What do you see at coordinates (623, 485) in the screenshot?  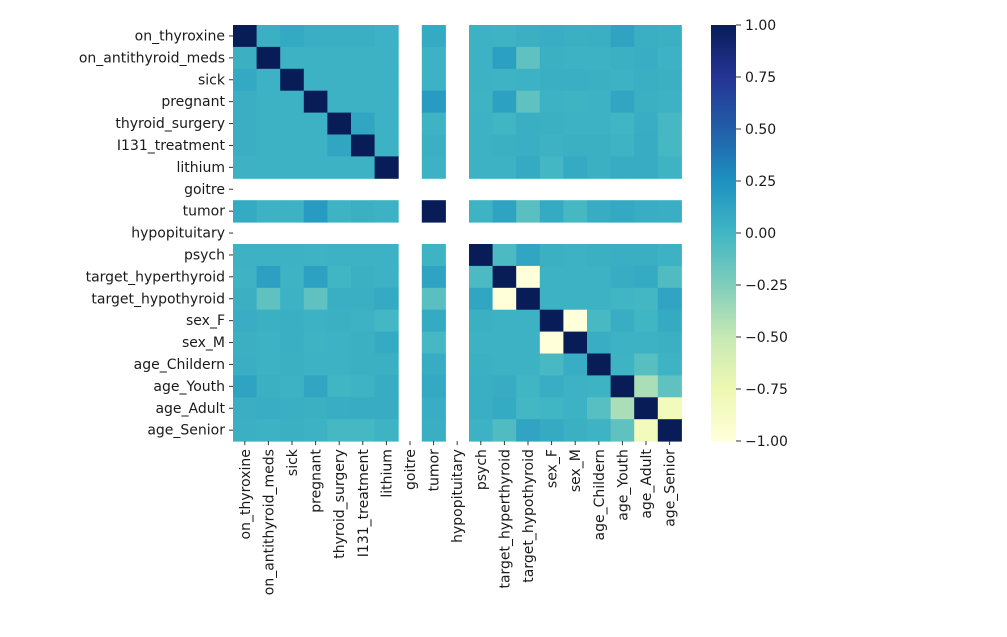 I see `x-tick-label: age_Youth` at bounding box center [623, 485].